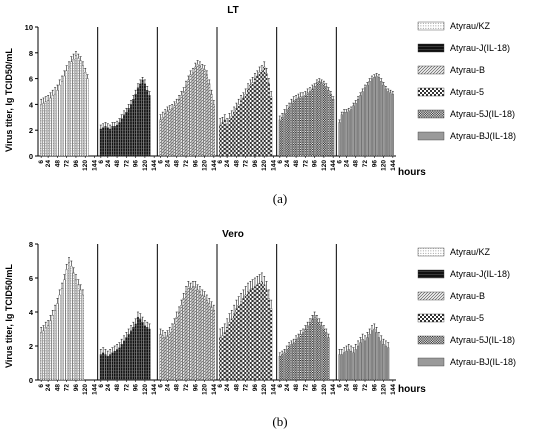 The image size is (550, 435). Describe the element at coordinates (467, 296) in the screenshot. I see `legend-label: Atyrau-B` at that location.